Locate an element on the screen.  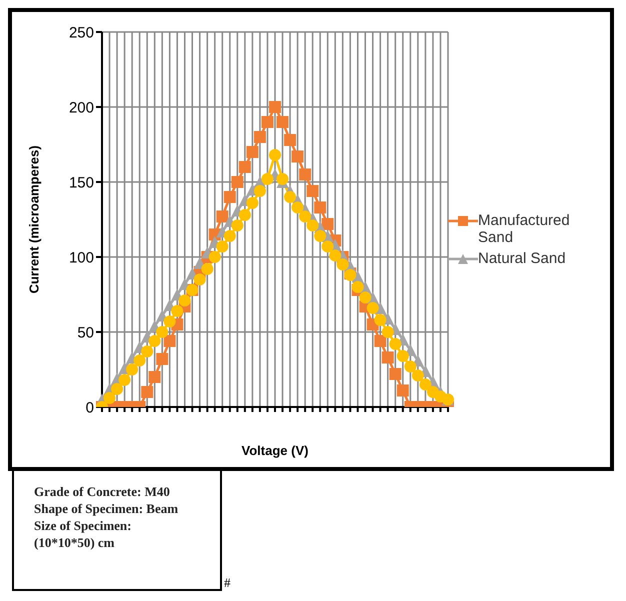
y-tick-label: 250 is located at coordinates (81, 33).